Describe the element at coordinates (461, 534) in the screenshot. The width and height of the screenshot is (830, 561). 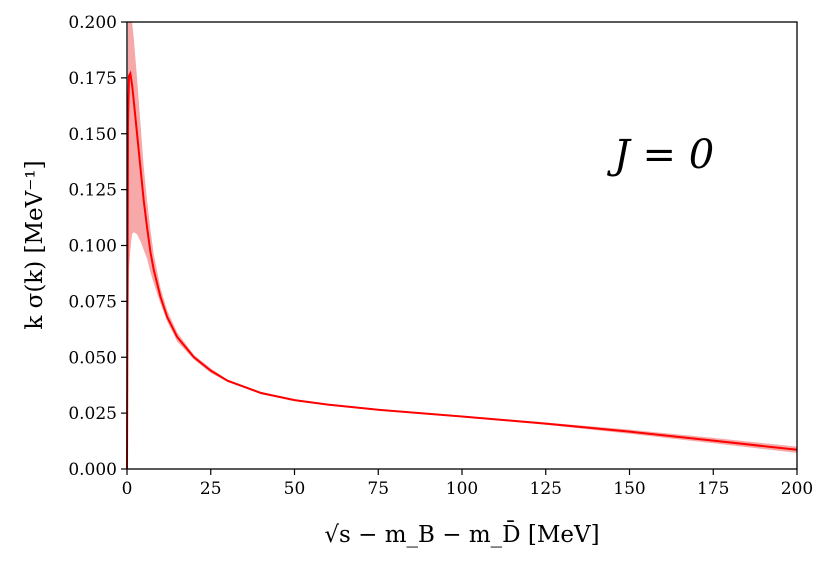
I see `x-axis-title: √s − m_B − m_D̄ [MeV]` at that location.